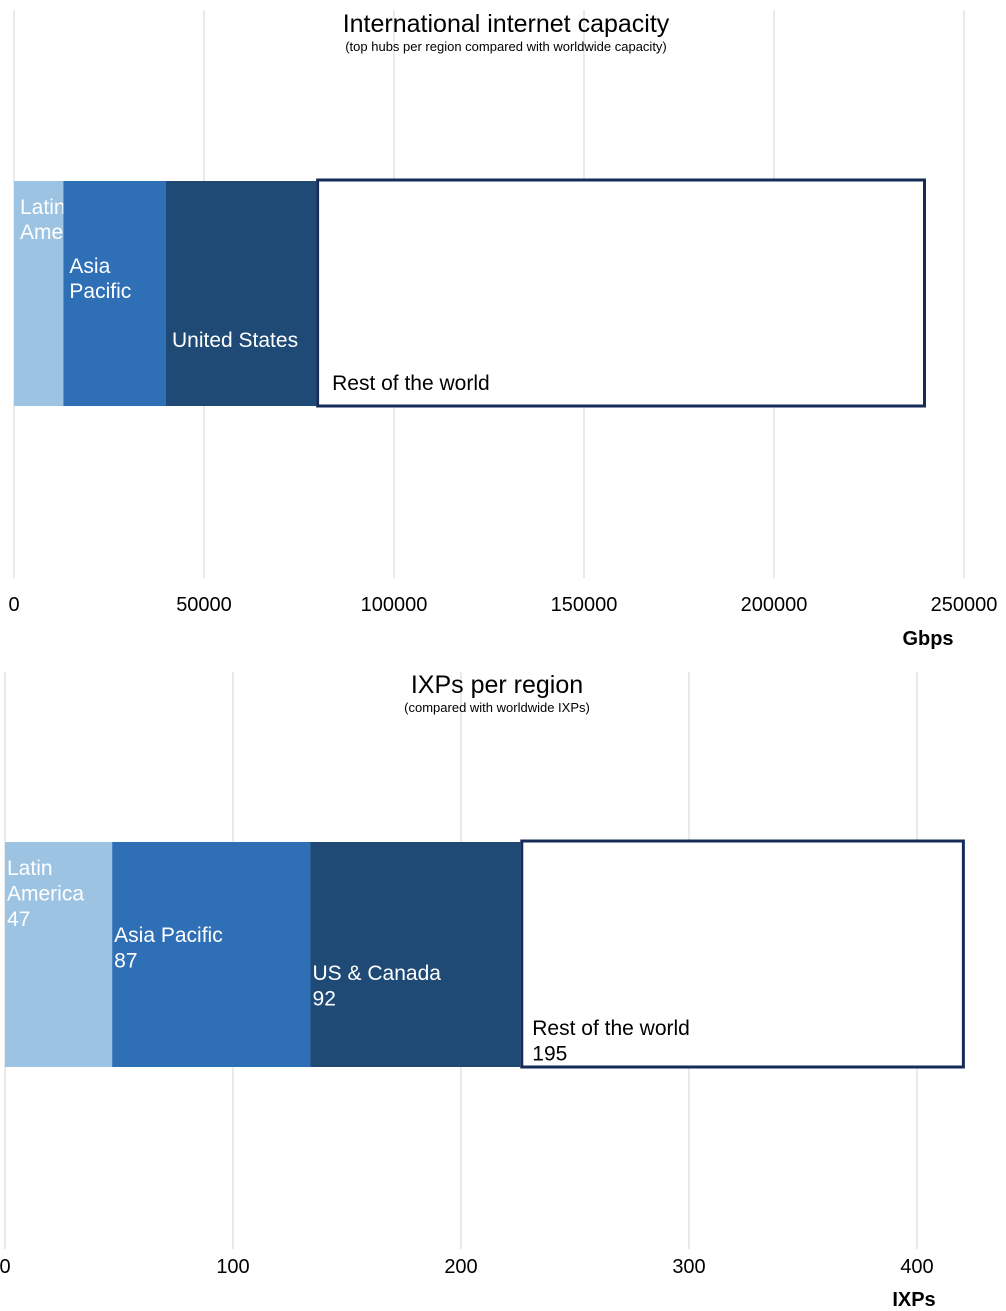 The image size is (1006, 1311). Describe the element at coordinates (232, 1267) in the screenshot. I see `ixp-x-tick-label: 100` at that location.